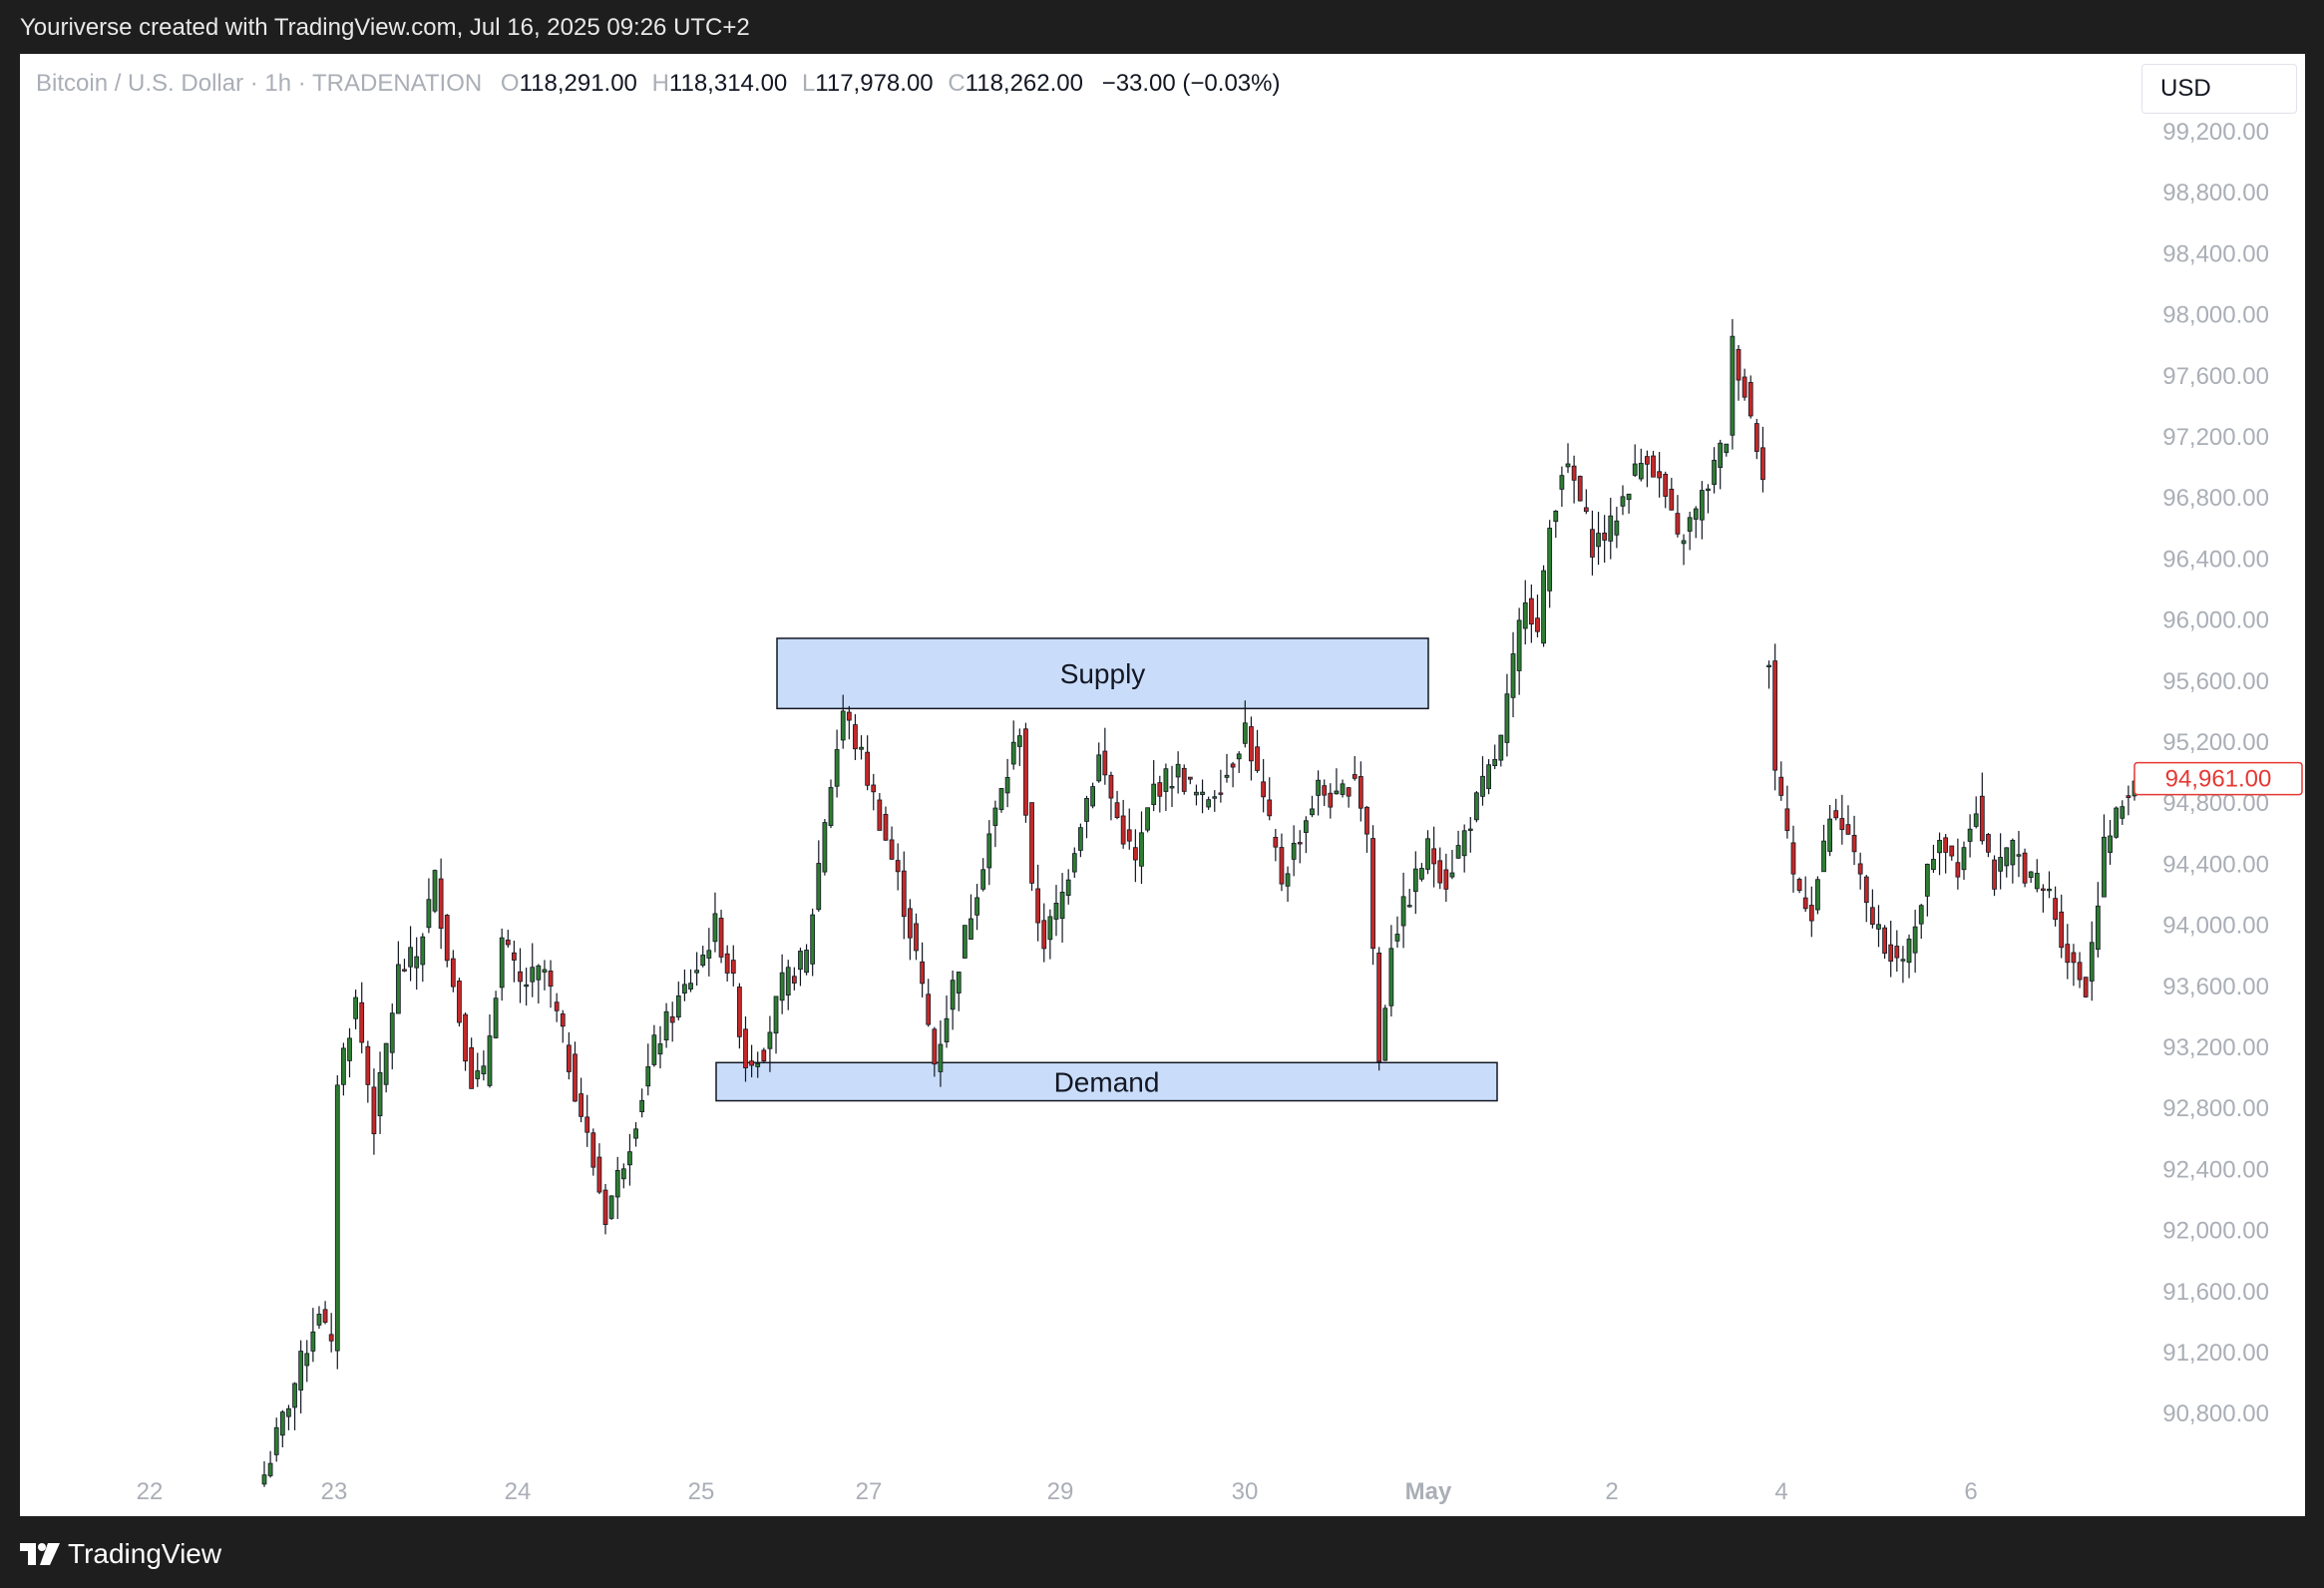  What do you see at coordinates (2215, 438) in the screenshot?
I see `y-tick-label: 97,200.00` at bounding box center [2215, 438].